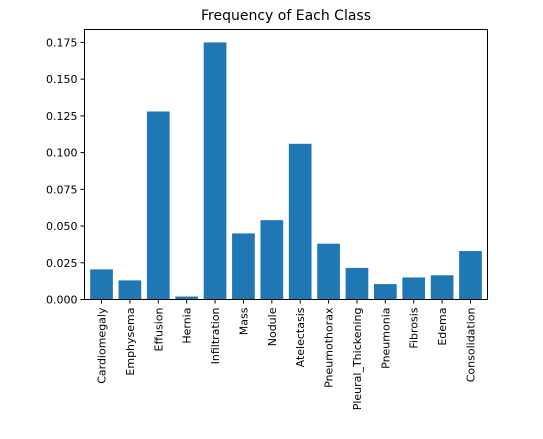 The width and height of the screenshot is (543, 439). I want to click on y-tick-label: 0.025, so click(62, 263).